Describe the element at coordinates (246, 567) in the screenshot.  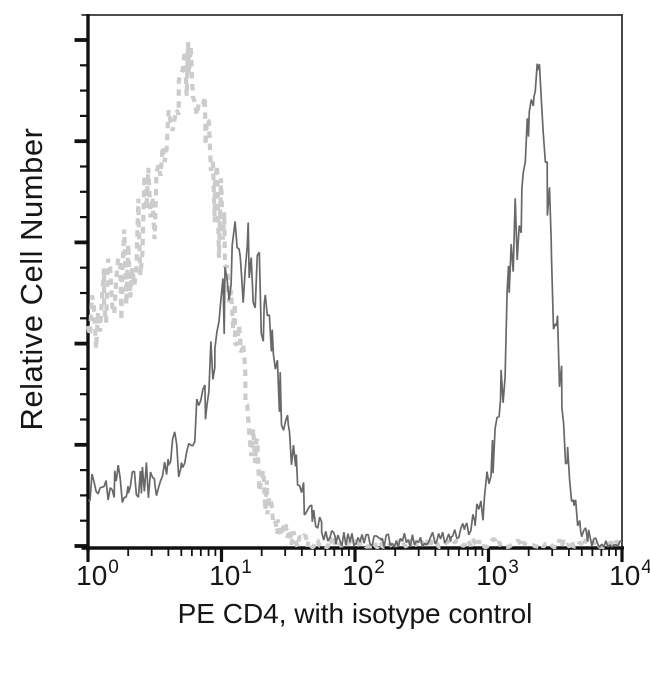
I see `tick-exponent: 1` at that location.